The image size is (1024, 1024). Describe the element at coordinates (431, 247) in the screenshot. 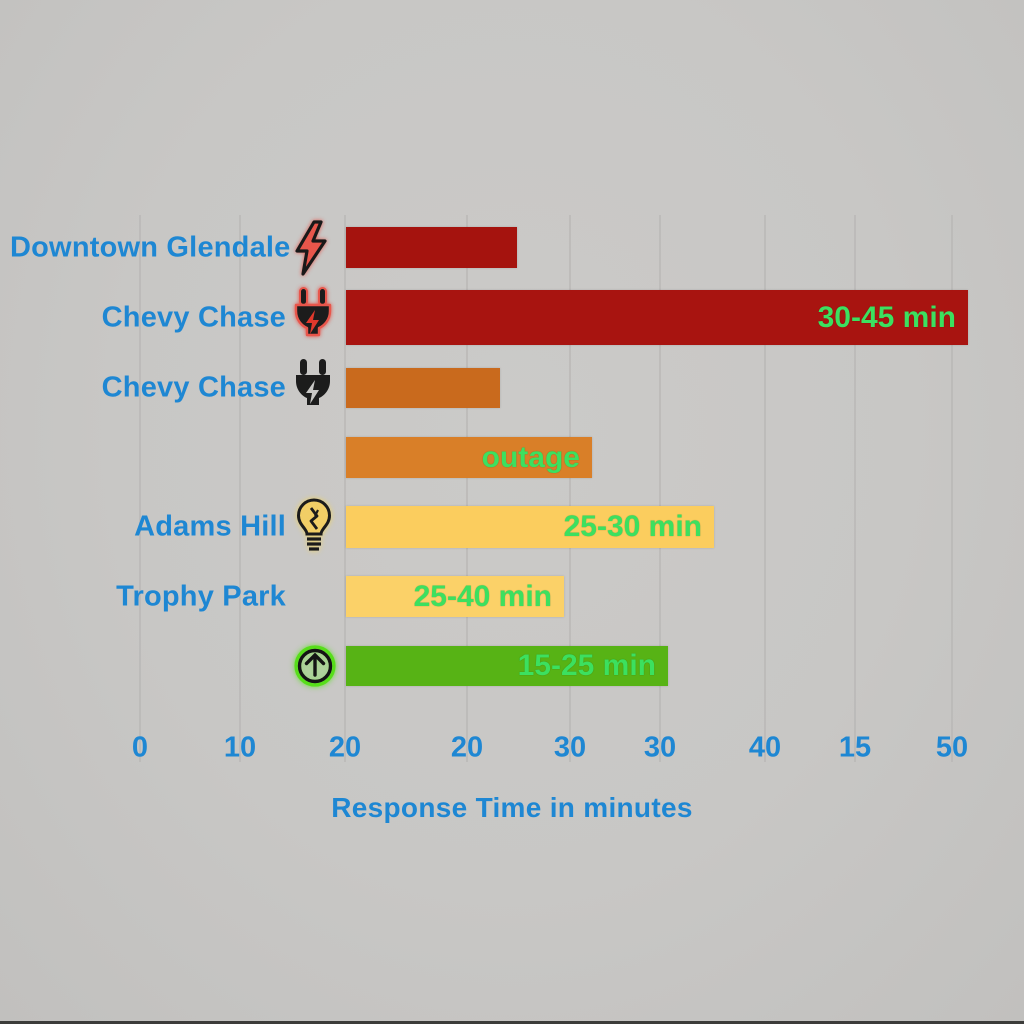

I see `bar-downtown-glendale` at that location.